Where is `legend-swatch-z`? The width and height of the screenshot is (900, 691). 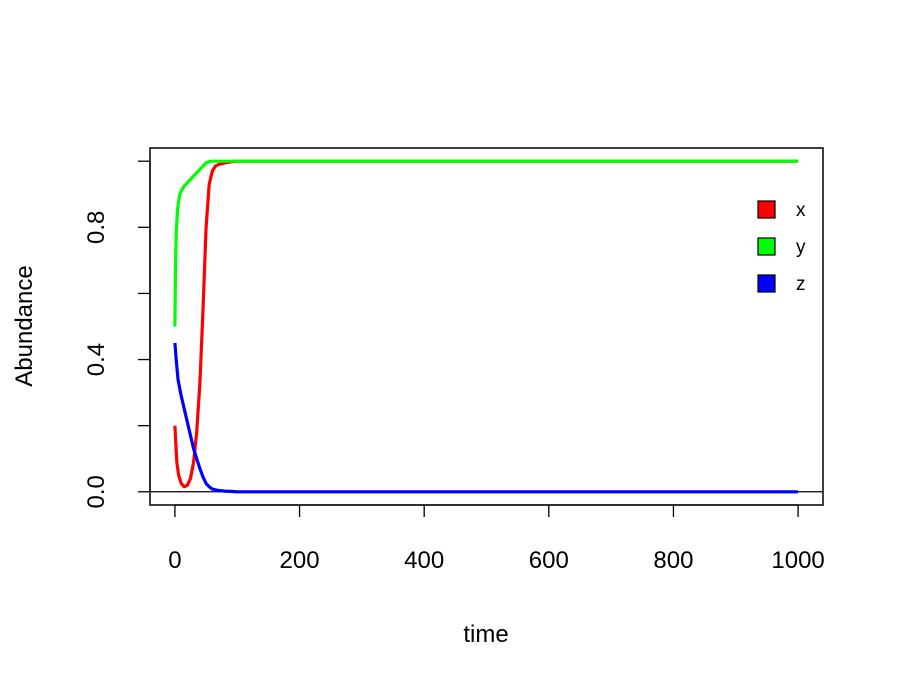 legend-swatch-z is located at coordinates (766, 283).